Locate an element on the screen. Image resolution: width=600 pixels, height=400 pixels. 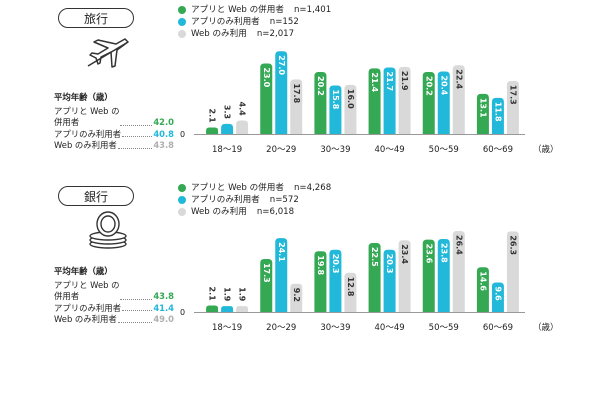
legend-item-web-and-app: アプリと Web の併用者 n=4,268 is located at coordinates (254, 188).